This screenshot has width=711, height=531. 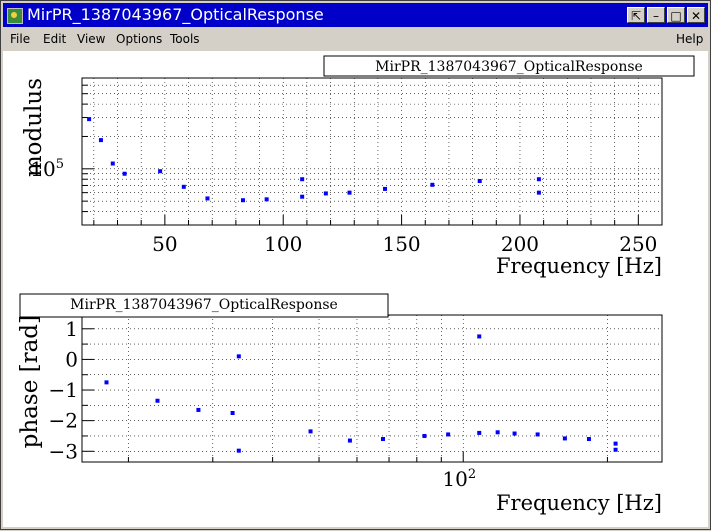 I want to click on modulus-legend: MirPR_1387043967_OpticalResponse, so click(x=509, y=66).